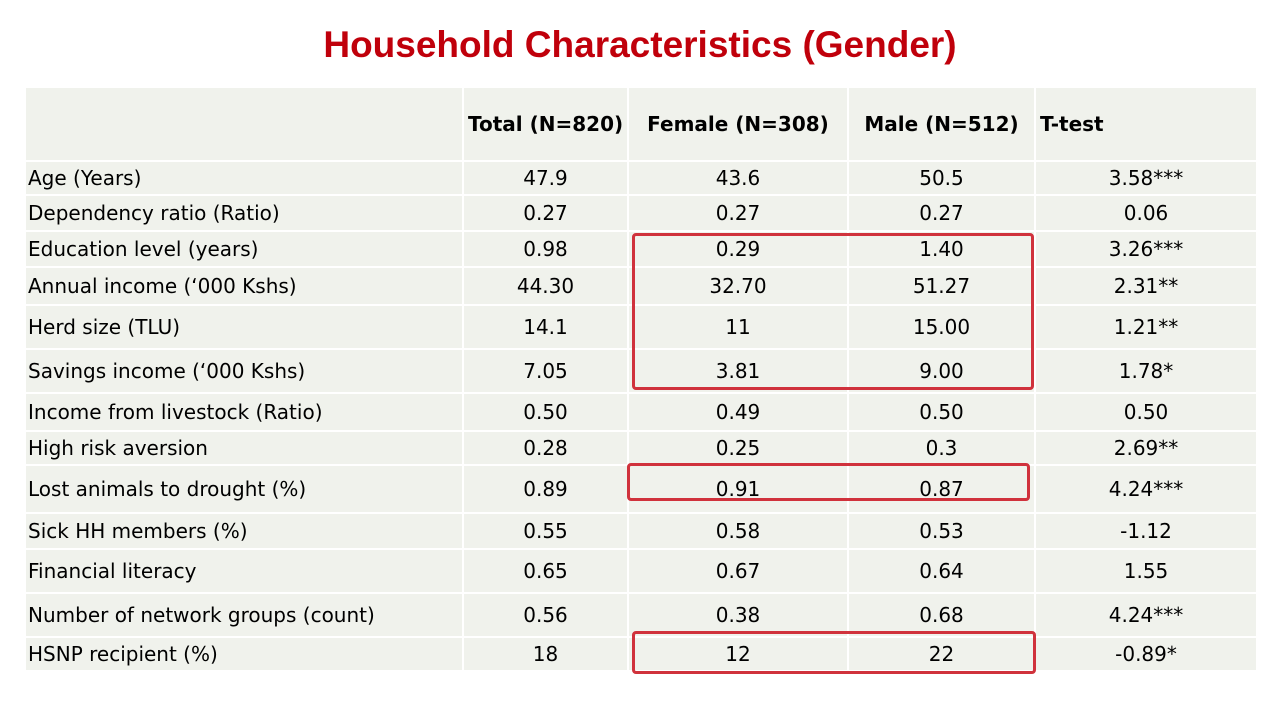 The image size is (1280, 720). Describe the element at coordinates (738, 327) in the screenshot. I see `female-value: 11` at that location.